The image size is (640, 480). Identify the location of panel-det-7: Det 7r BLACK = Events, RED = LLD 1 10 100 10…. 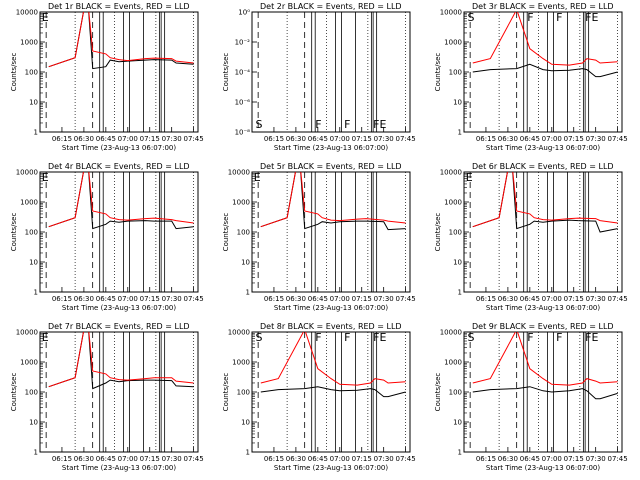
(107, 397).